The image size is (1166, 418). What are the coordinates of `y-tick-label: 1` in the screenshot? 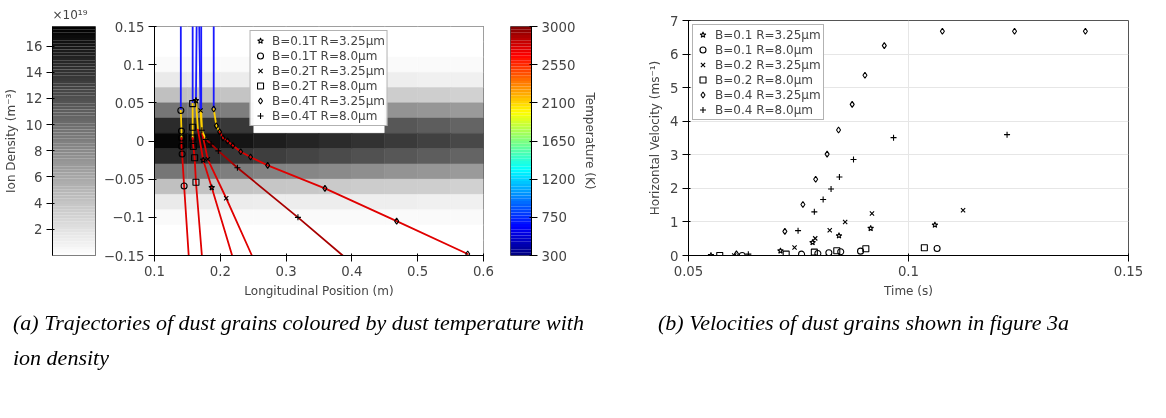 It's located at (674, 222).